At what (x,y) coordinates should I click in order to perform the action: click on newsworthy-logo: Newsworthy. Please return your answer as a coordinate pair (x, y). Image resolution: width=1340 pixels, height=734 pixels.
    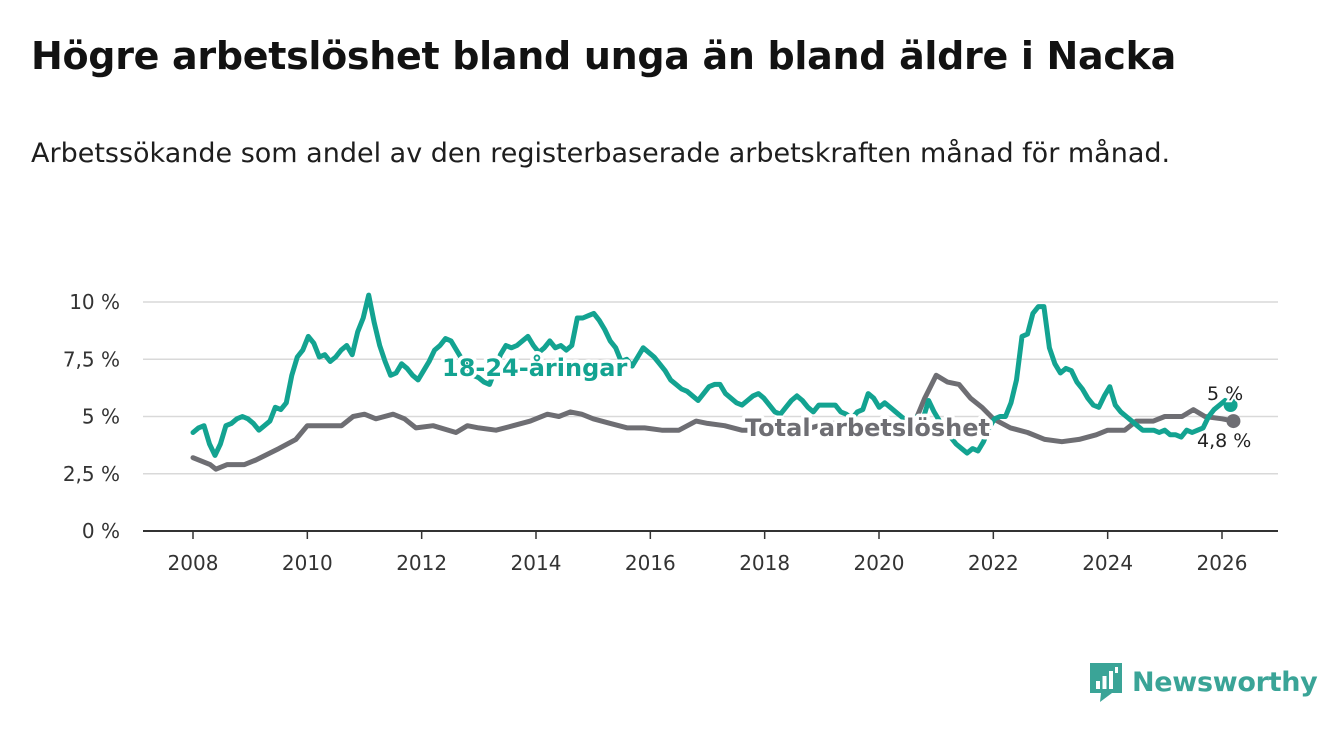
    Looking at the image, I should click on (1203, 682).